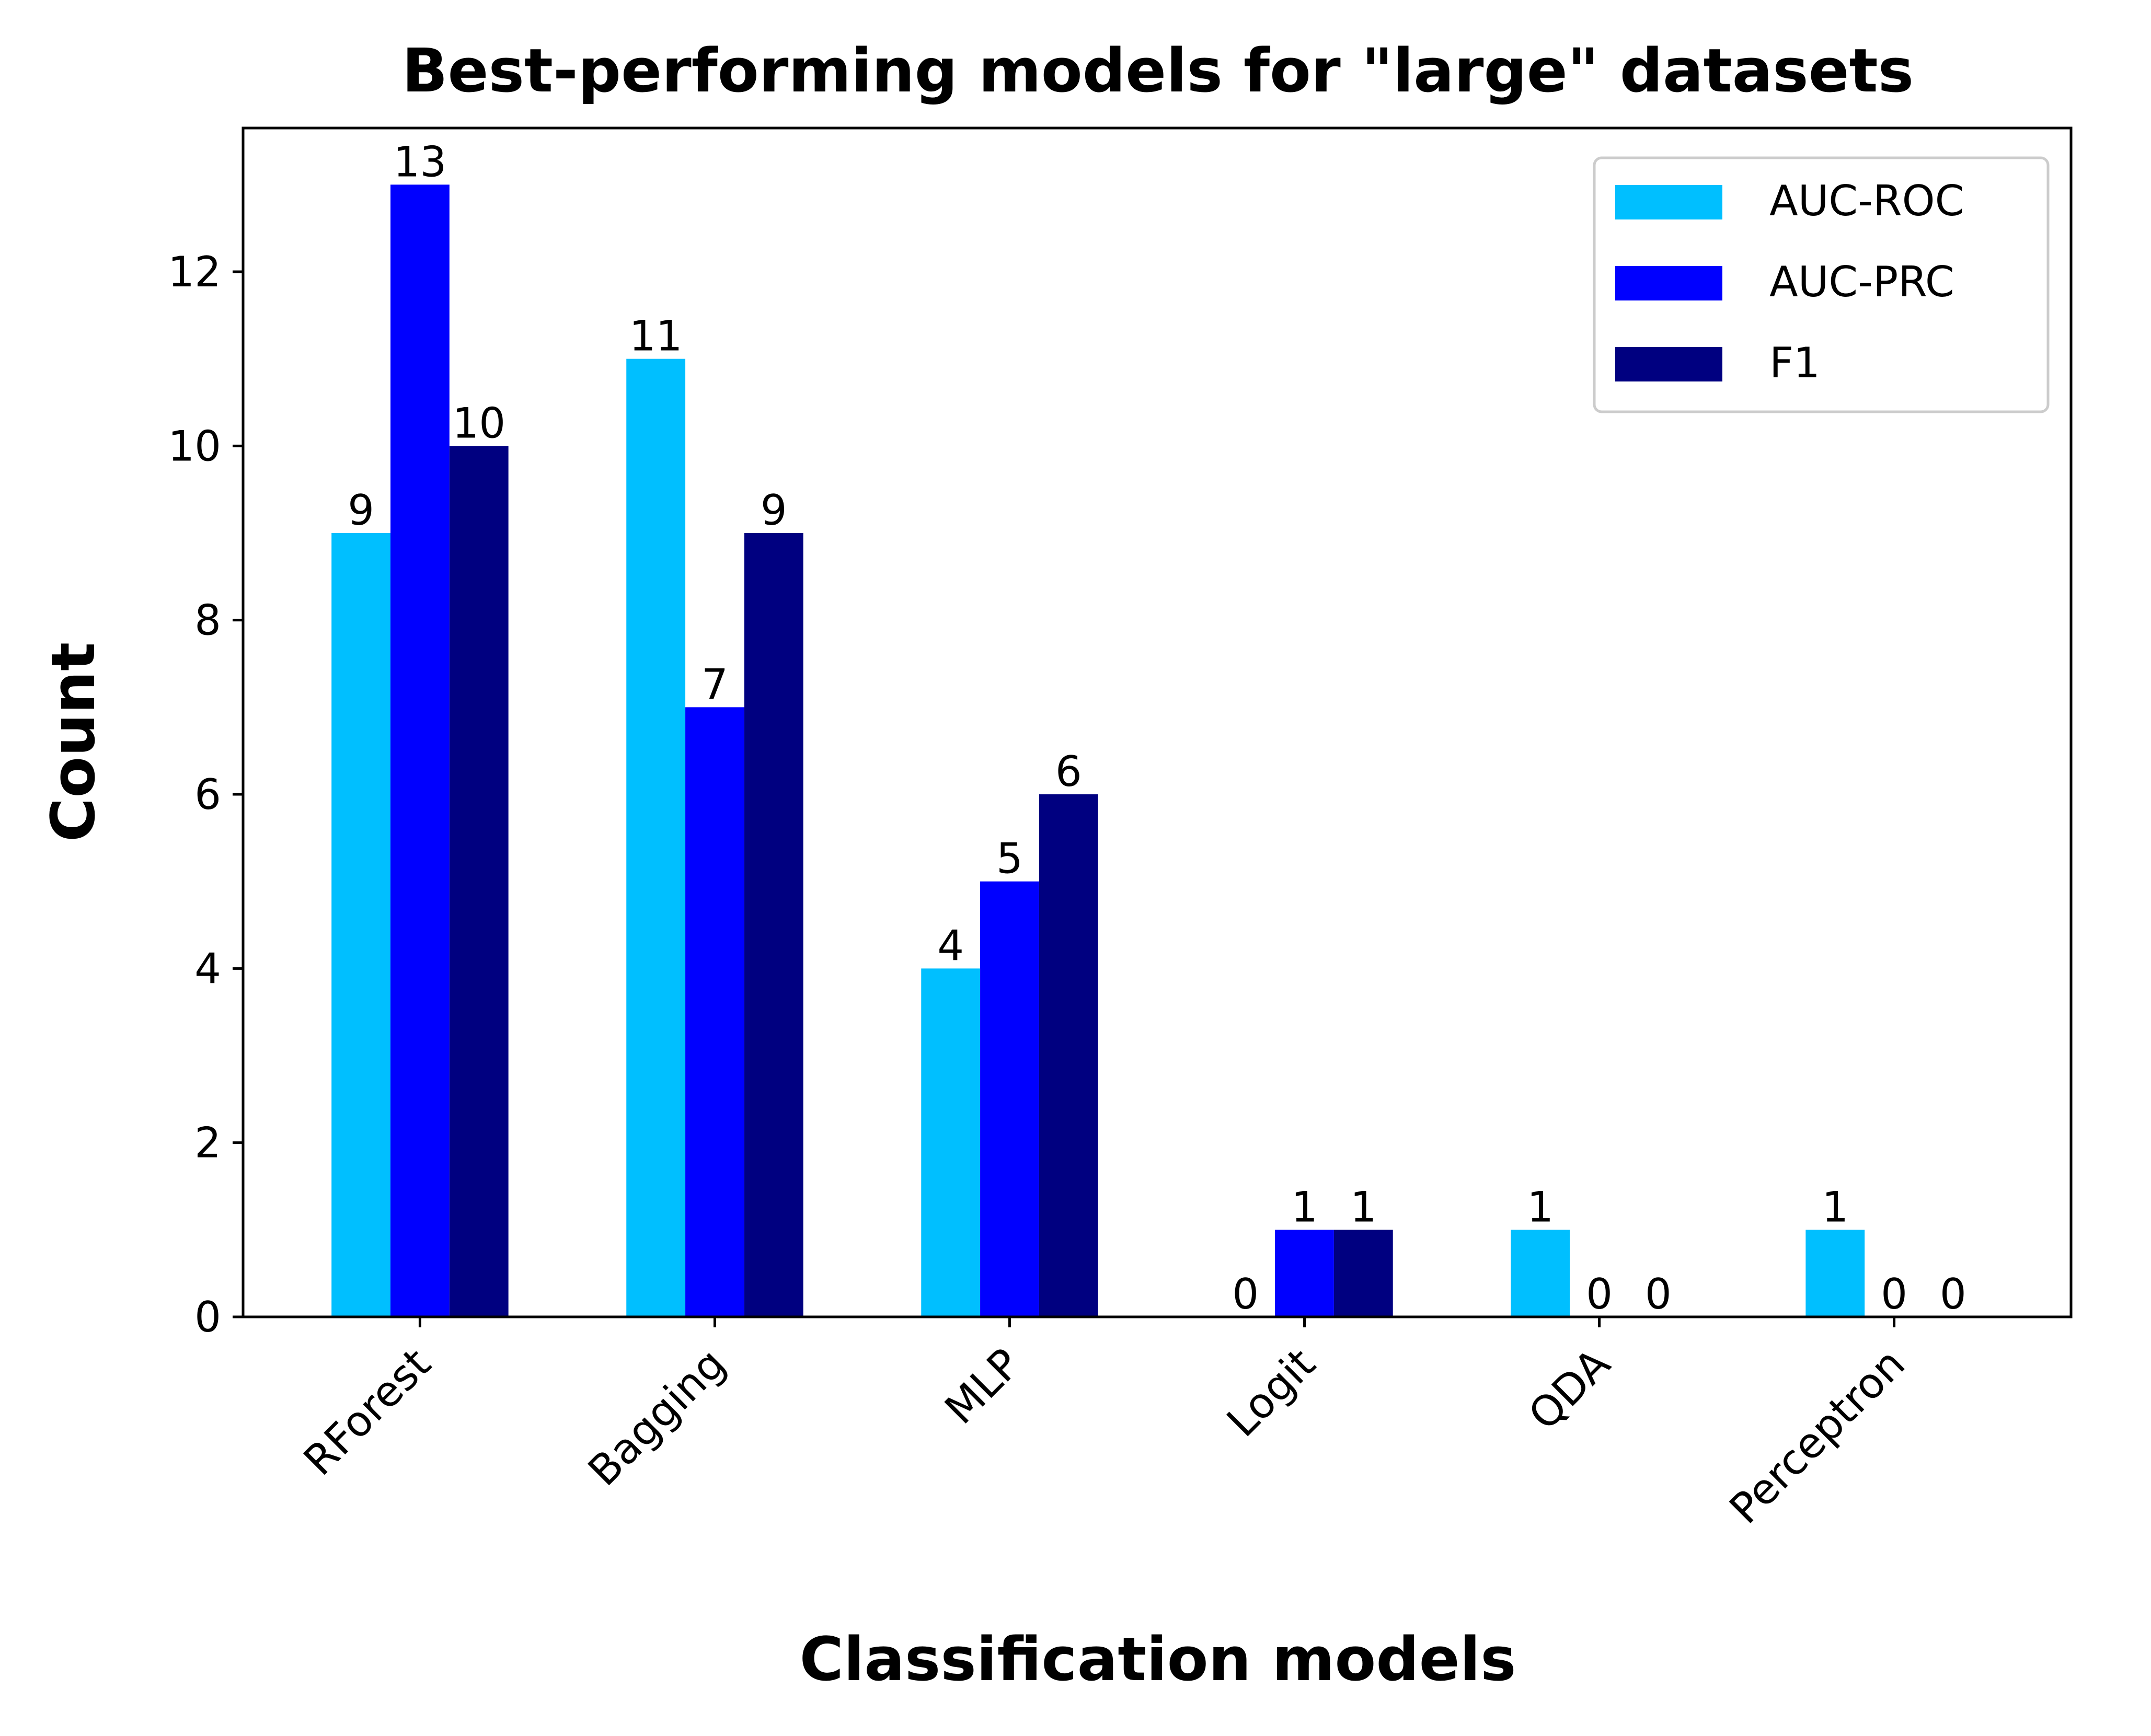 Image resolution: width=2151 pixels, height=1736 pixels. Describe the element at coordinates (208, 1143) in the screenshot. I see `y-tick-label: 2` at that location.